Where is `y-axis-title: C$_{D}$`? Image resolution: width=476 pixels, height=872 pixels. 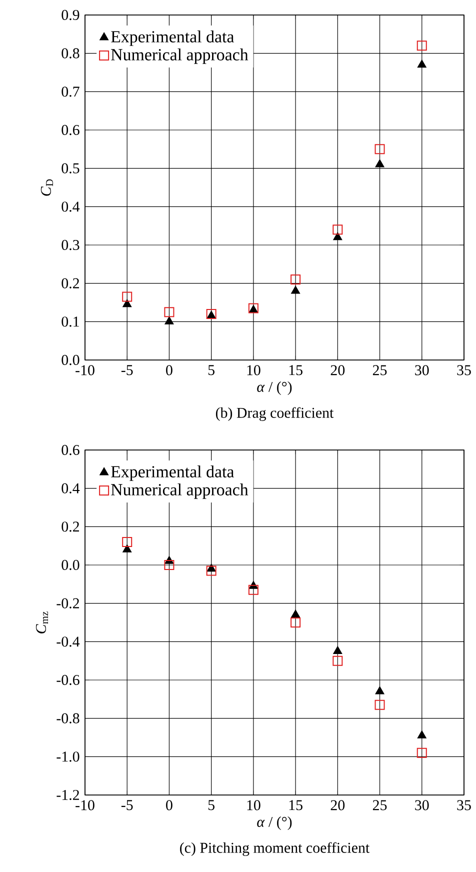
y-axis-title: C$_{D}$ is located at coordinates (46, 187).